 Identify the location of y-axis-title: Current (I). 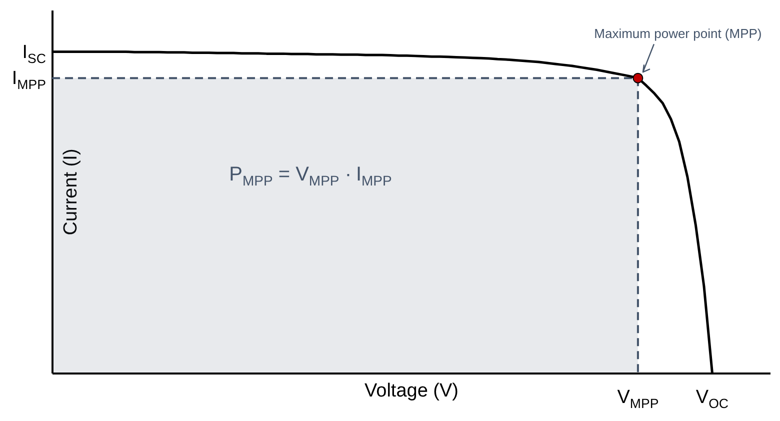
(71, 192).